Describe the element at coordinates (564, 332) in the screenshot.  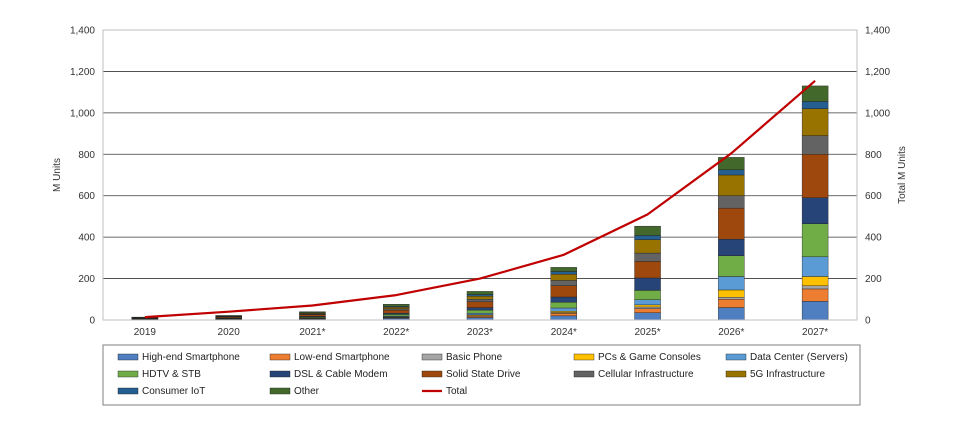
I see `x-tick-label: 2024*` at that location.